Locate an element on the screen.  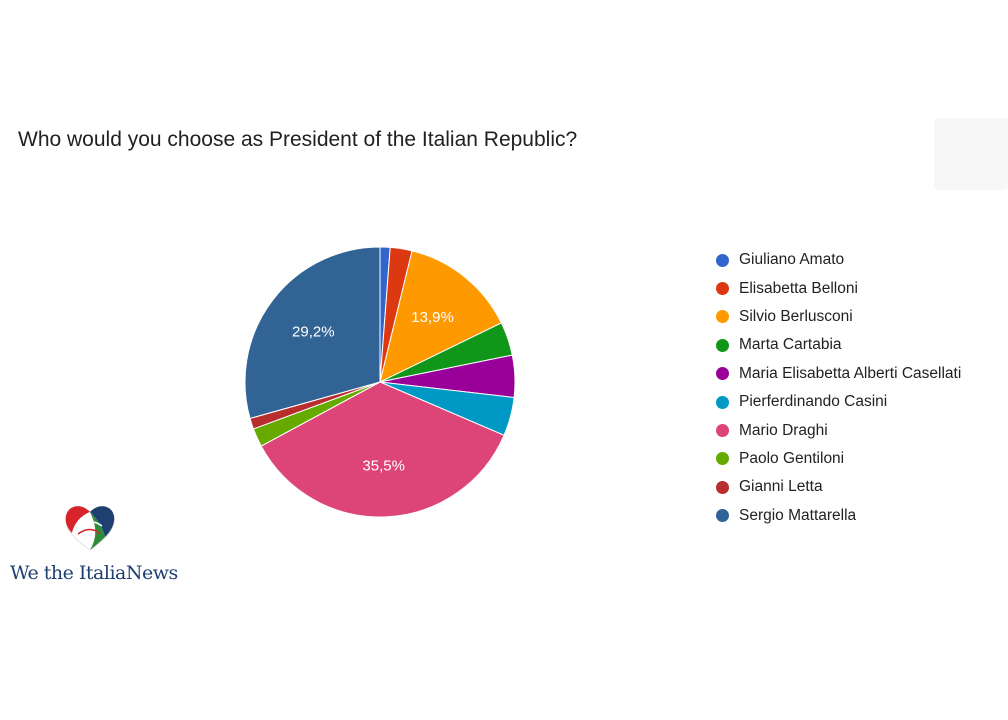
legend-item: Sergio Mattarella is located at coordinates (838, 516).